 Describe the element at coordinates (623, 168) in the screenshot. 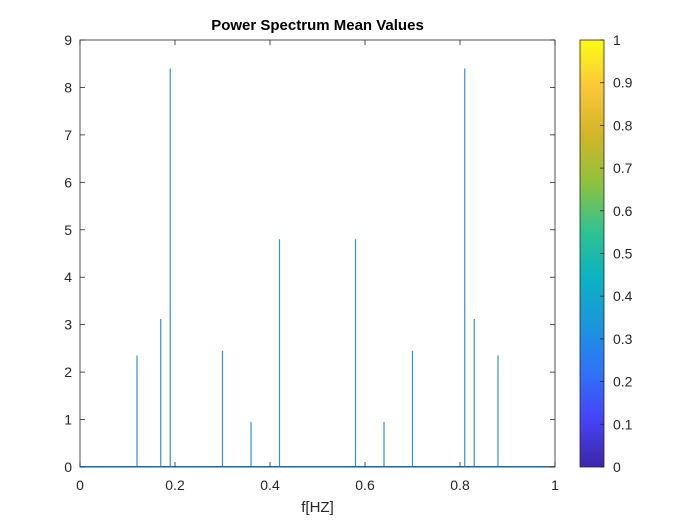

I see `colorbar-tick-label: 0.7` at that location.